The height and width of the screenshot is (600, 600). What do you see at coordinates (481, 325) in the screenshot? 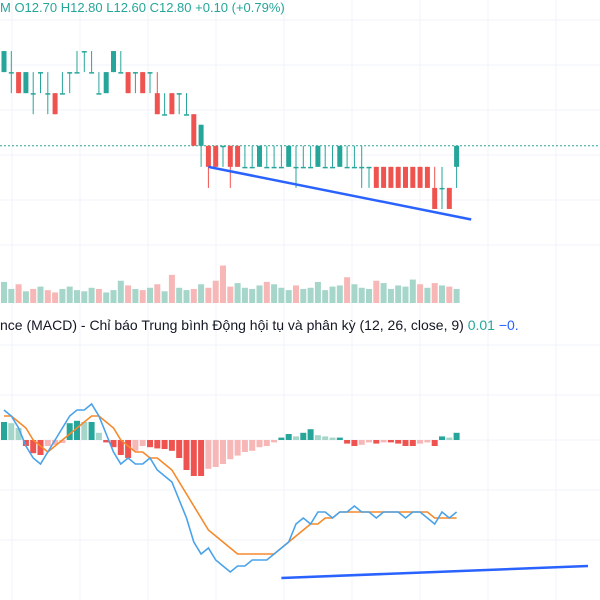
I see `macd-value: 0.01` at bounding box center [481, 325].